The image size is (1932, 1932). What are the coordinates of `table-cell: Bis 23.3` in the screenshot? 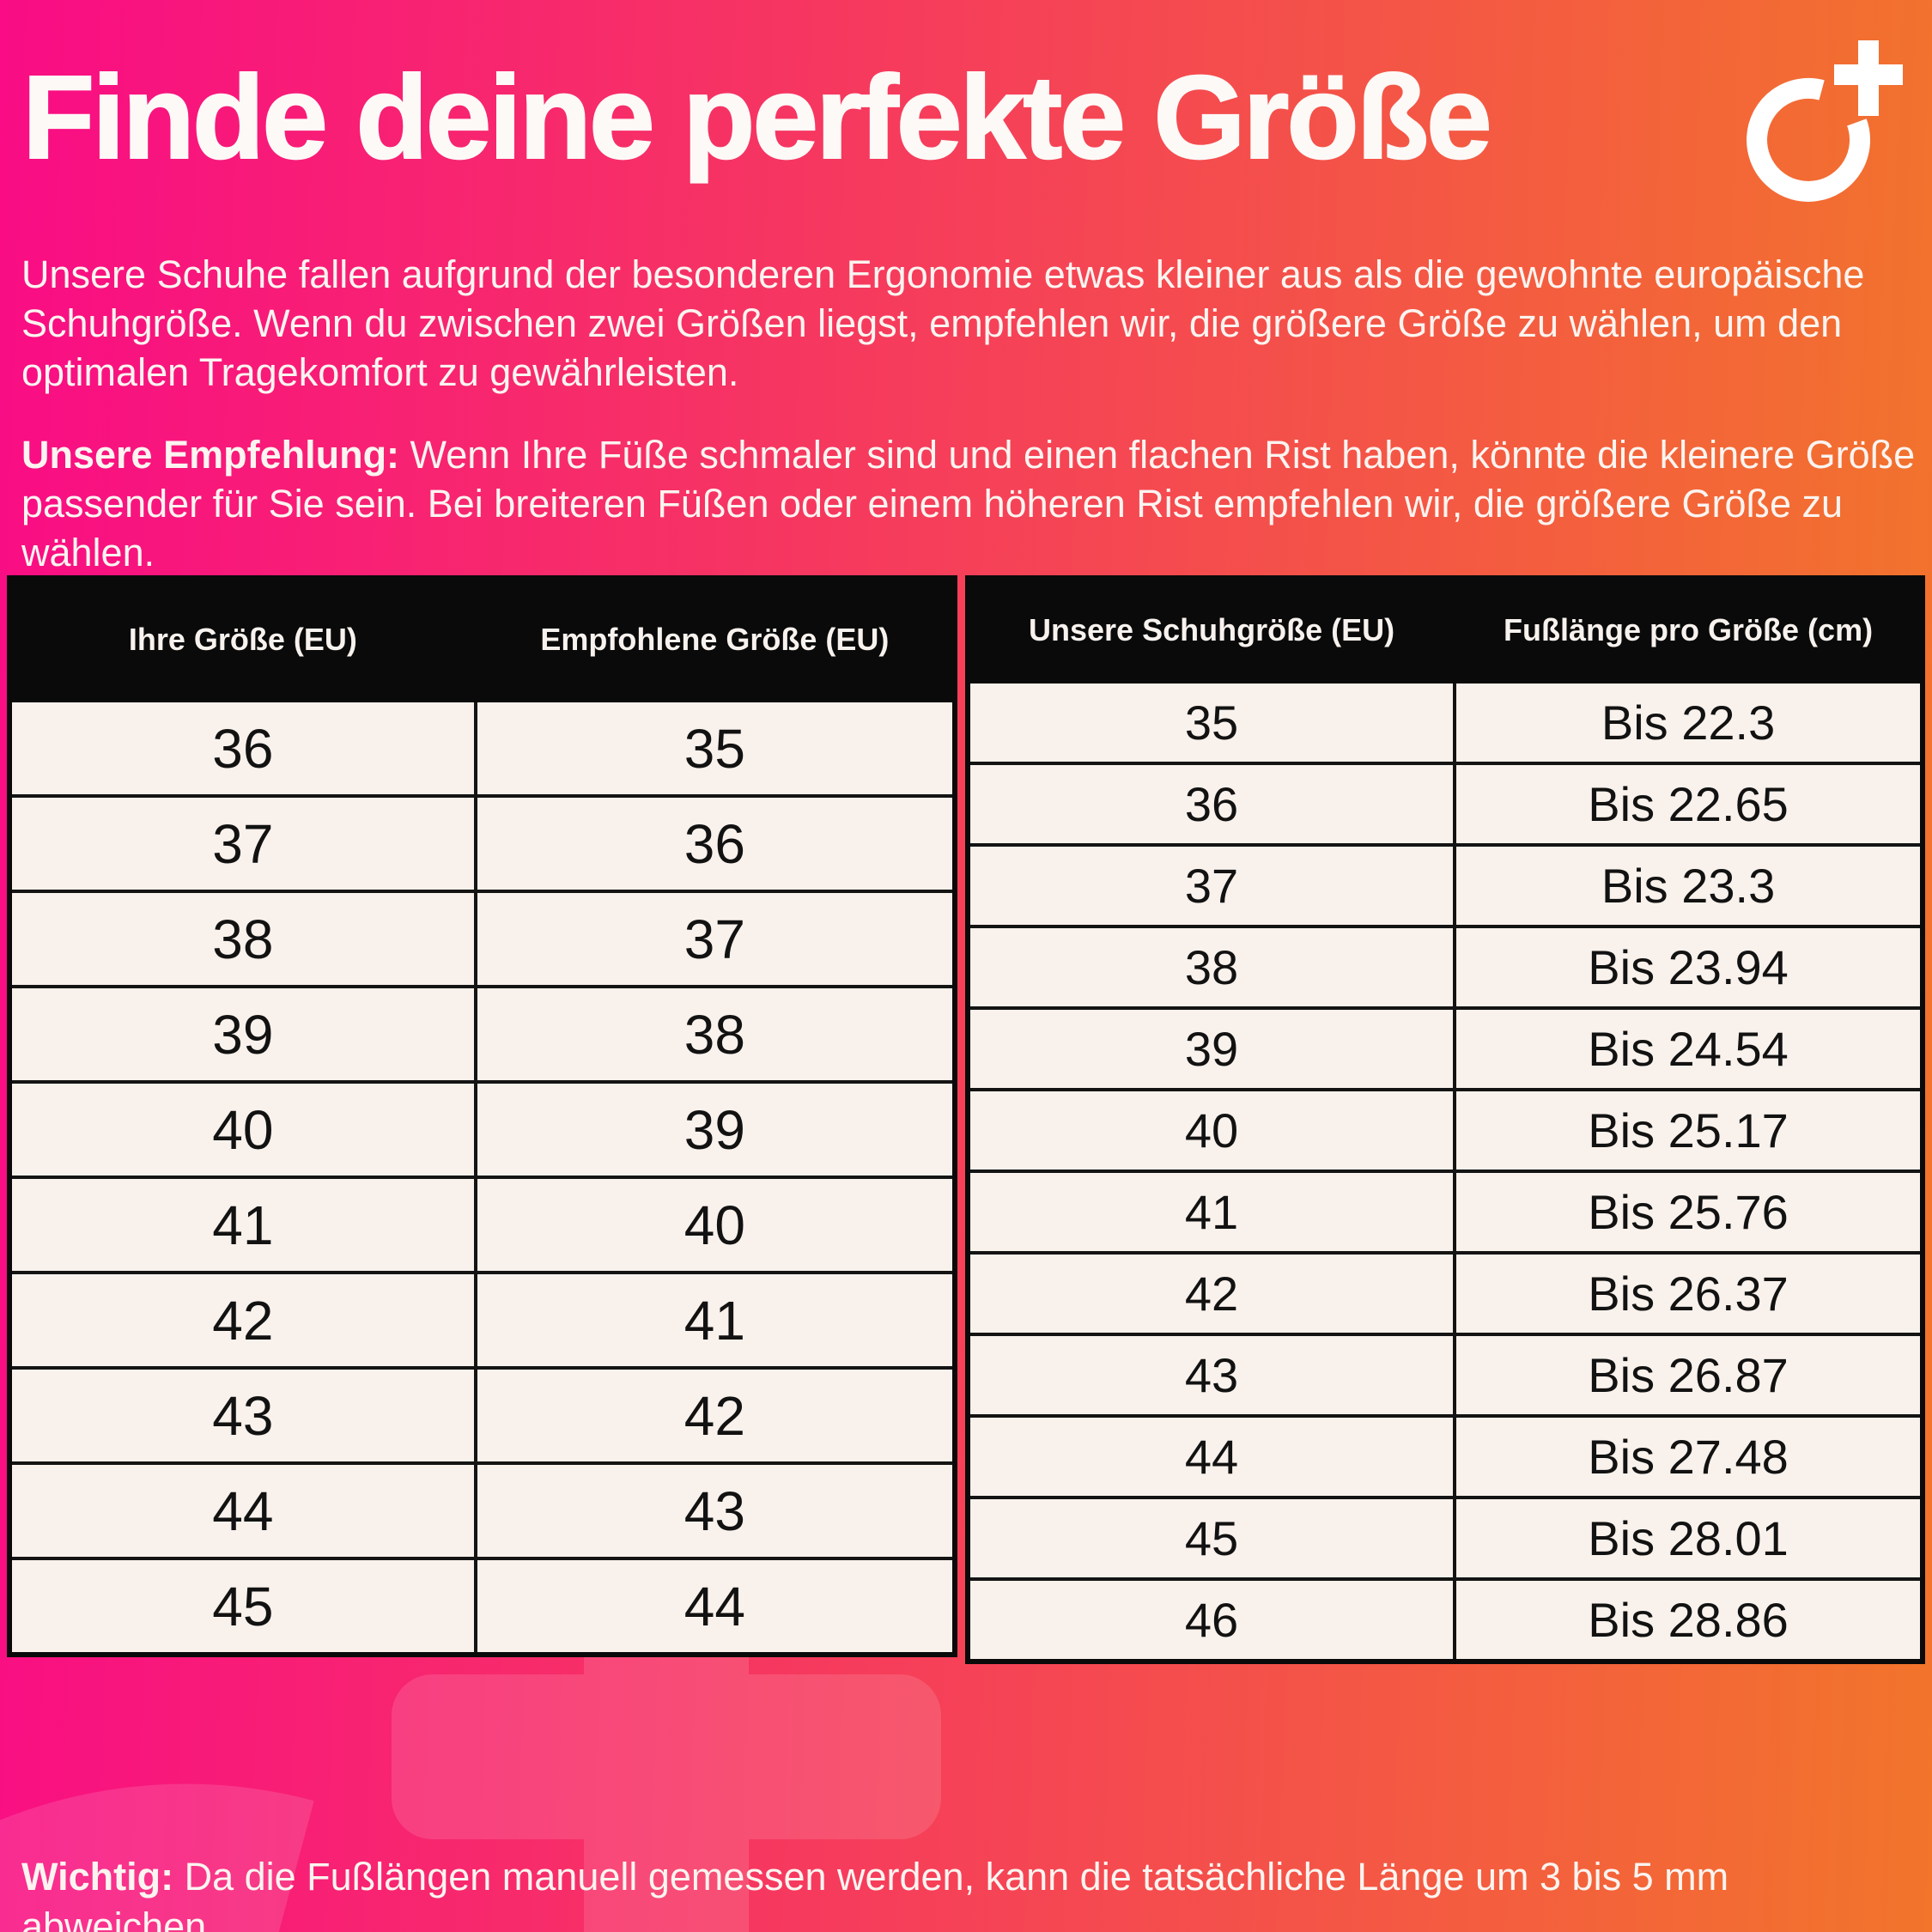 It's located at (1689, 885).